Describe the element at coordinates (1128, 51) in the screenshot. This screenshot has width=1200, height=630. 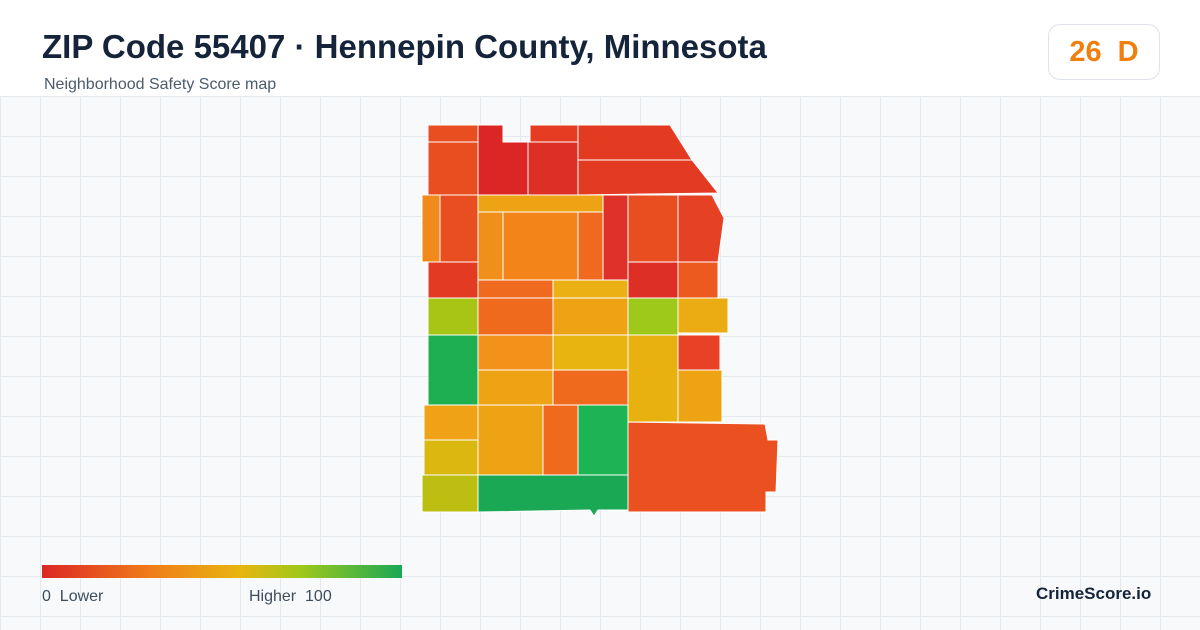
I see `score-grade: D` at that location.